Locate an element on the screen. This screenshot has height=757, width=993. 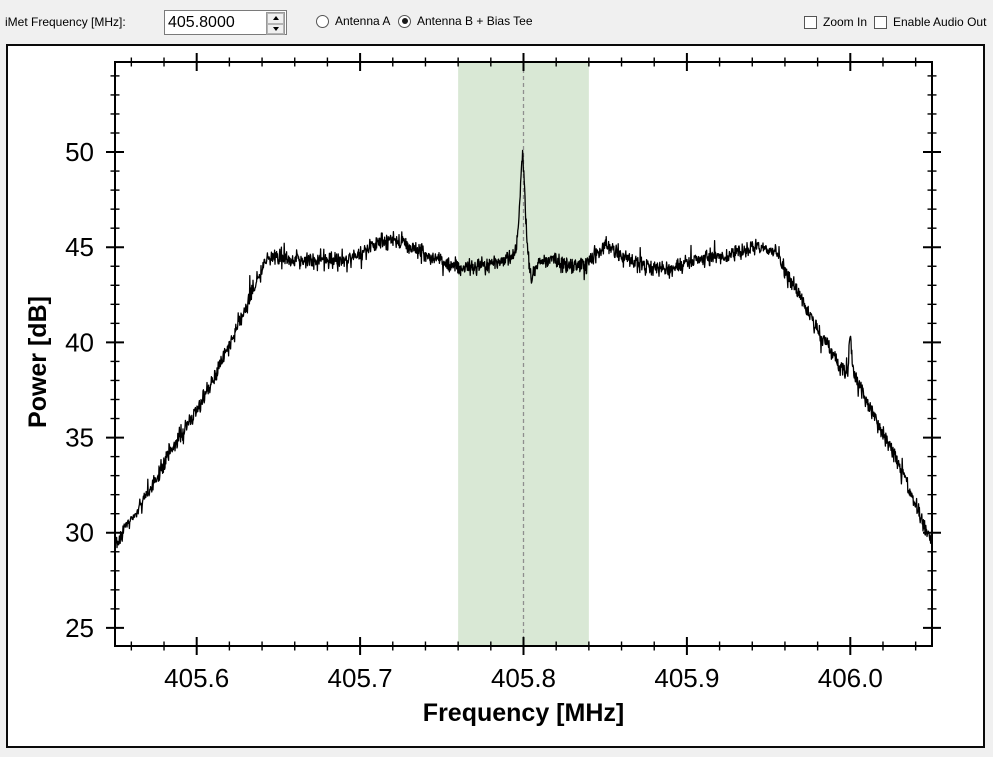
y-tick-label: 50 is located at coordinates (79, 152).